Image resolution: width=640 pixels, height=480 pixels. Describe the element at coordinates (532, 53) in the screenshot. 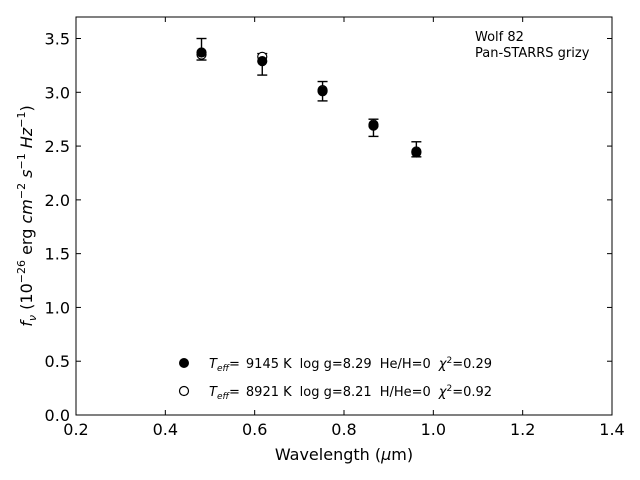

I see `annotation-survey: Pan-STARRS grizy` at that location.